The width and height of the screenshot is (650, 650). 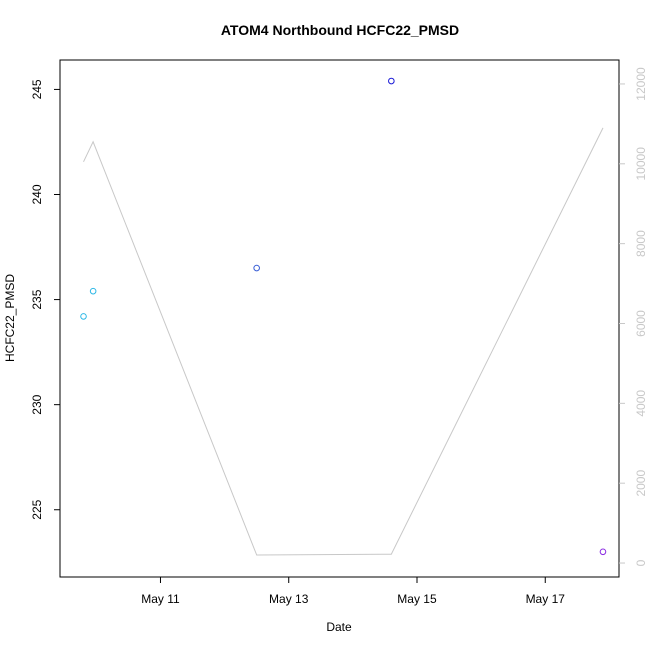 I want to click on x-axis-label: Date, so click(x=339, y=627).